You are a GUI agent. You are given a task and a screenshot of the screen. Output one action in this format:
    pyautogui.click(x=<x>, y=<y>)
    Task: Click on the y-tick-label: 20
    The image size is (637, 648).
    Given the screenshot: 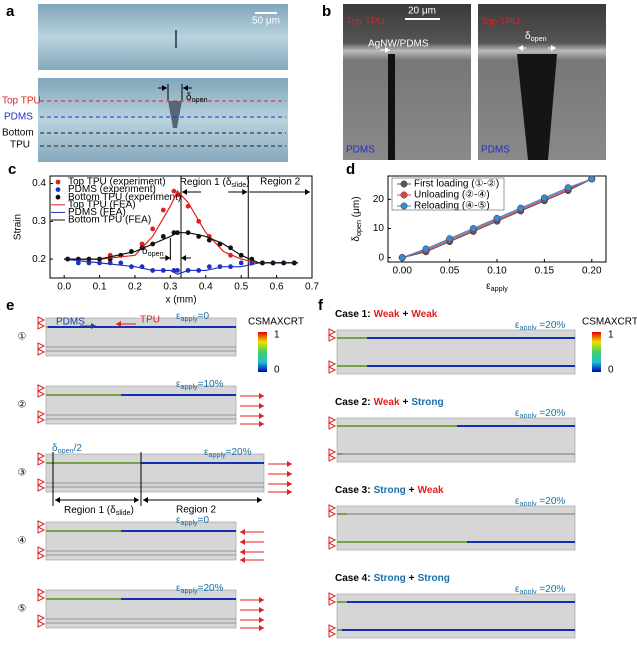 What is the action you would take?
    pyautogui.click(x=379, y=199)
    